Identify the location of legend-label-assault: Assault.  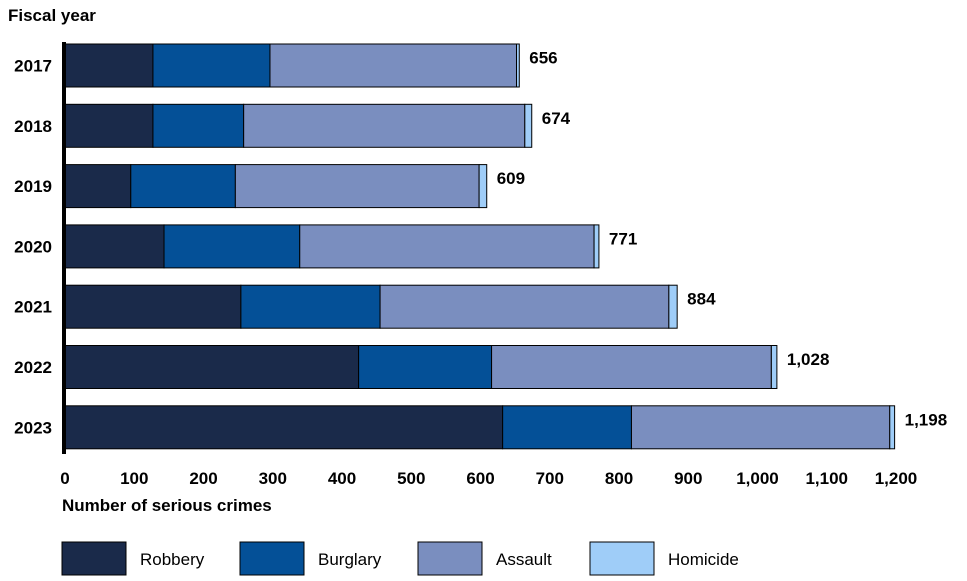
(524, 559).